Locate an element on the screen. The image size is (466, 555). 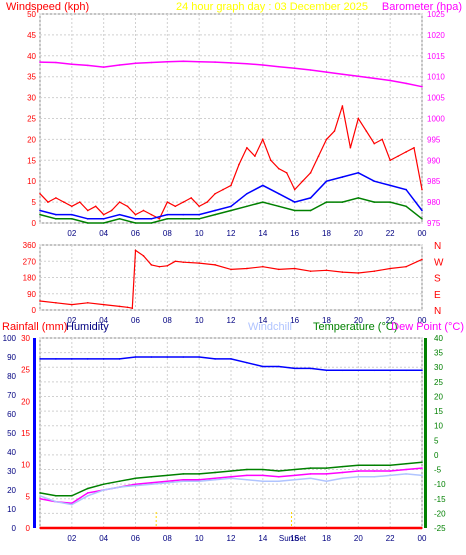
wind-y-tick: 20 is located at coordinates (31, 139).